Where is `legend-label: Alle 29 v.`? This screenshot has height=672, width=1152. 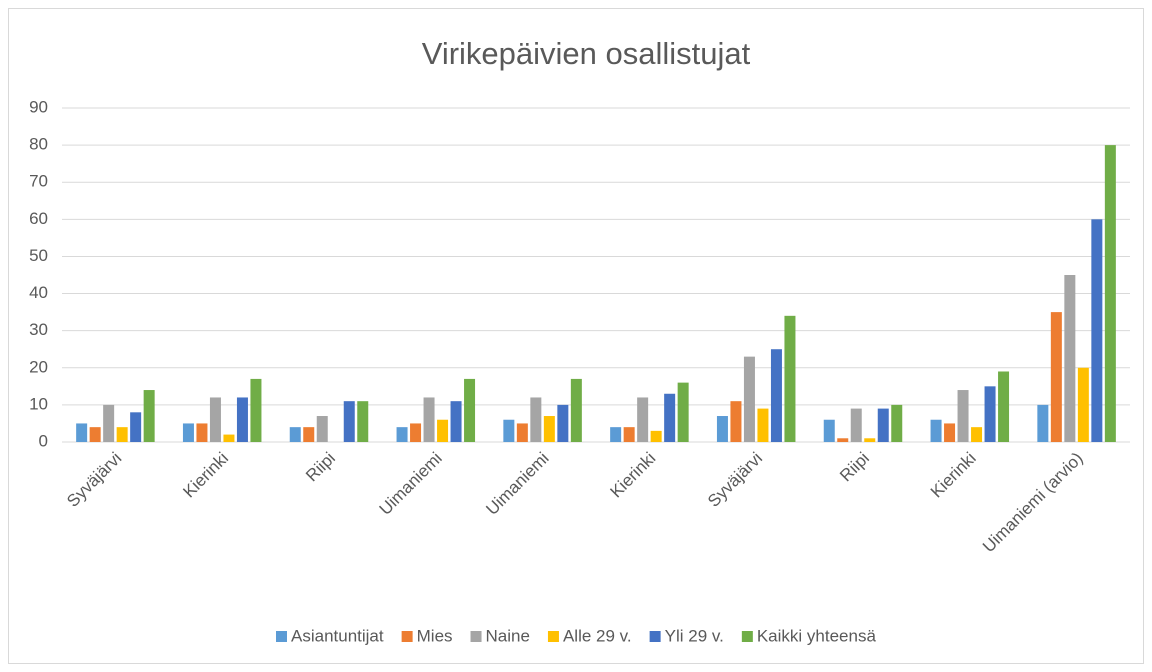 legend-label: Alle 29 v. is located at coordinates (597, 635).